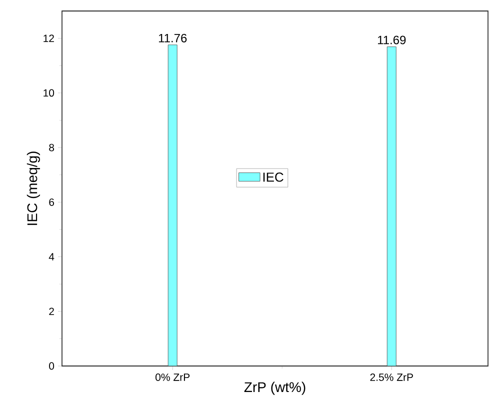  What do you see at coordinates (33, 188) in the screenshot?
I see `y-axis-title: IEC (meq/g)` at bounding box center [33, 188].